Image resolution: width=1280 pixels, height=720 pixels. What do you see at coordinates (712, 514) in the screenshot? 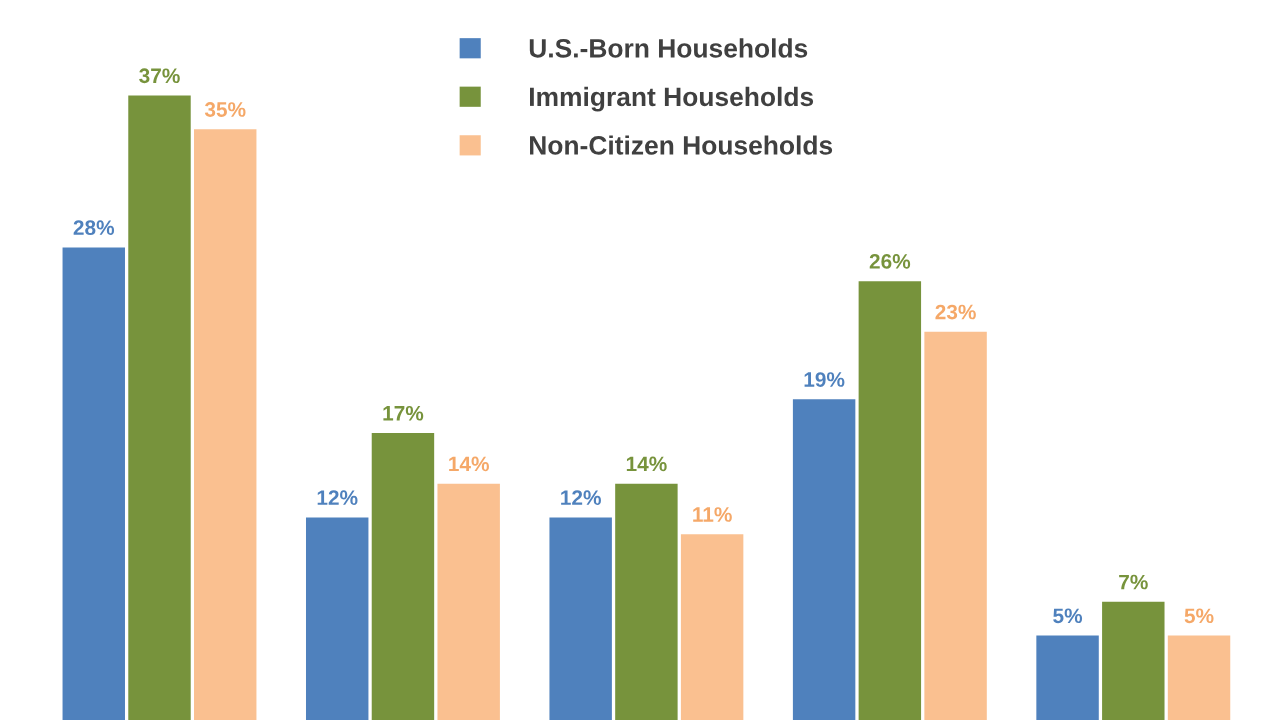
I see `data-label: 11%` at bounding box center [712, 514].